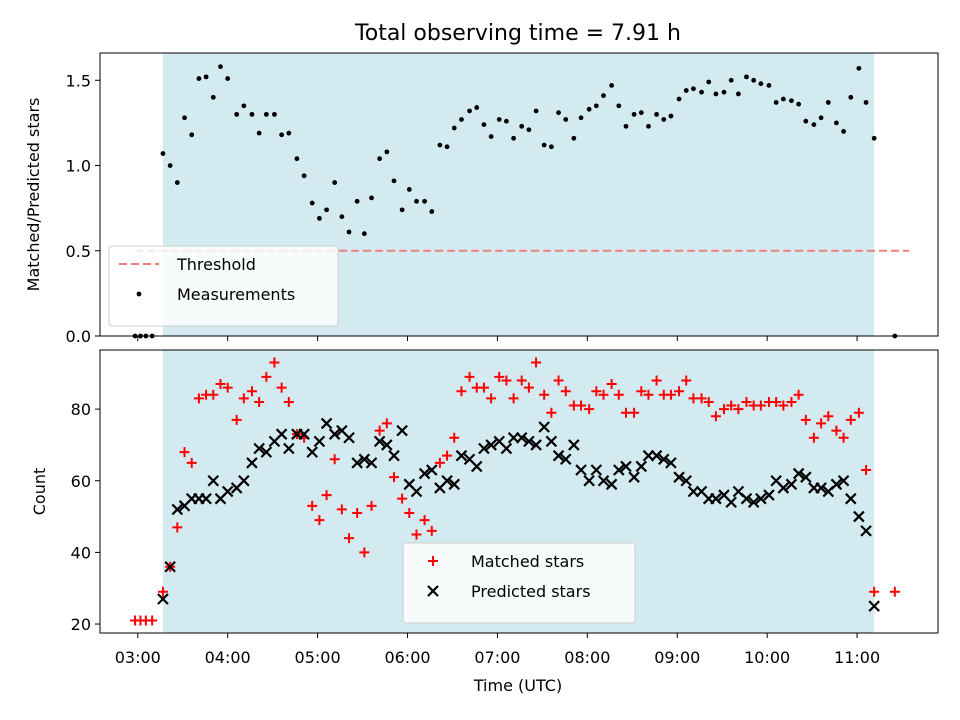 This screenshot has width=960, height=720. I want to click on legend: Matched stars Predicted stars, so click(519, 583).